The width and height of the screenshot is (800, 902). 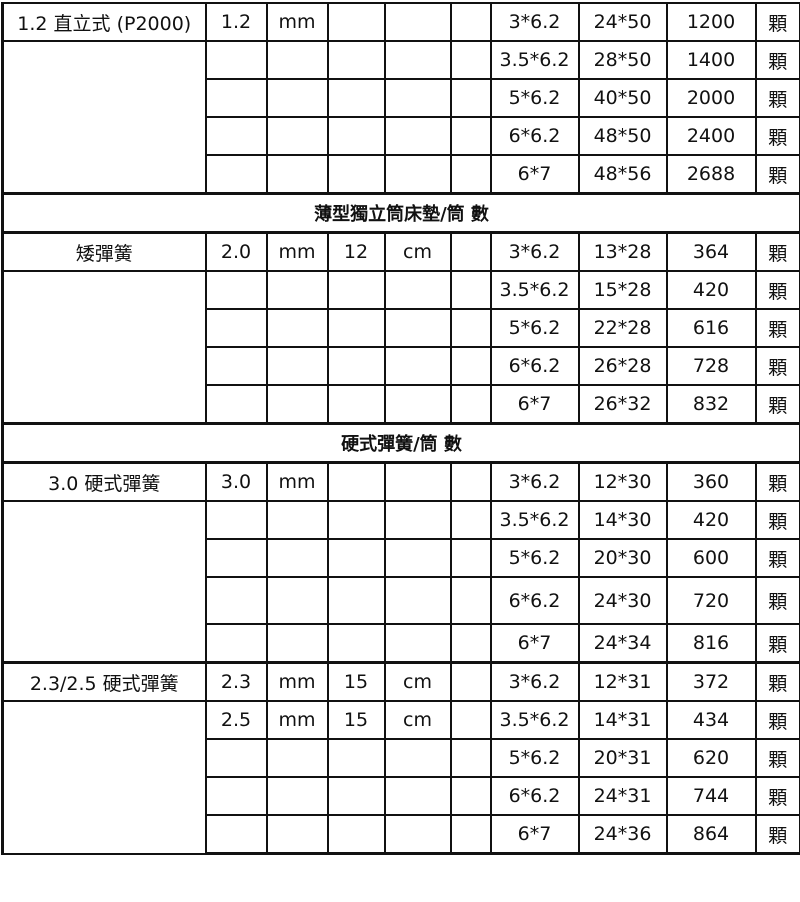 What do you see at coordinates (418, 252) in the screenshot?
I see `cell-height-unit: cm` at bounding box center [418, 252].